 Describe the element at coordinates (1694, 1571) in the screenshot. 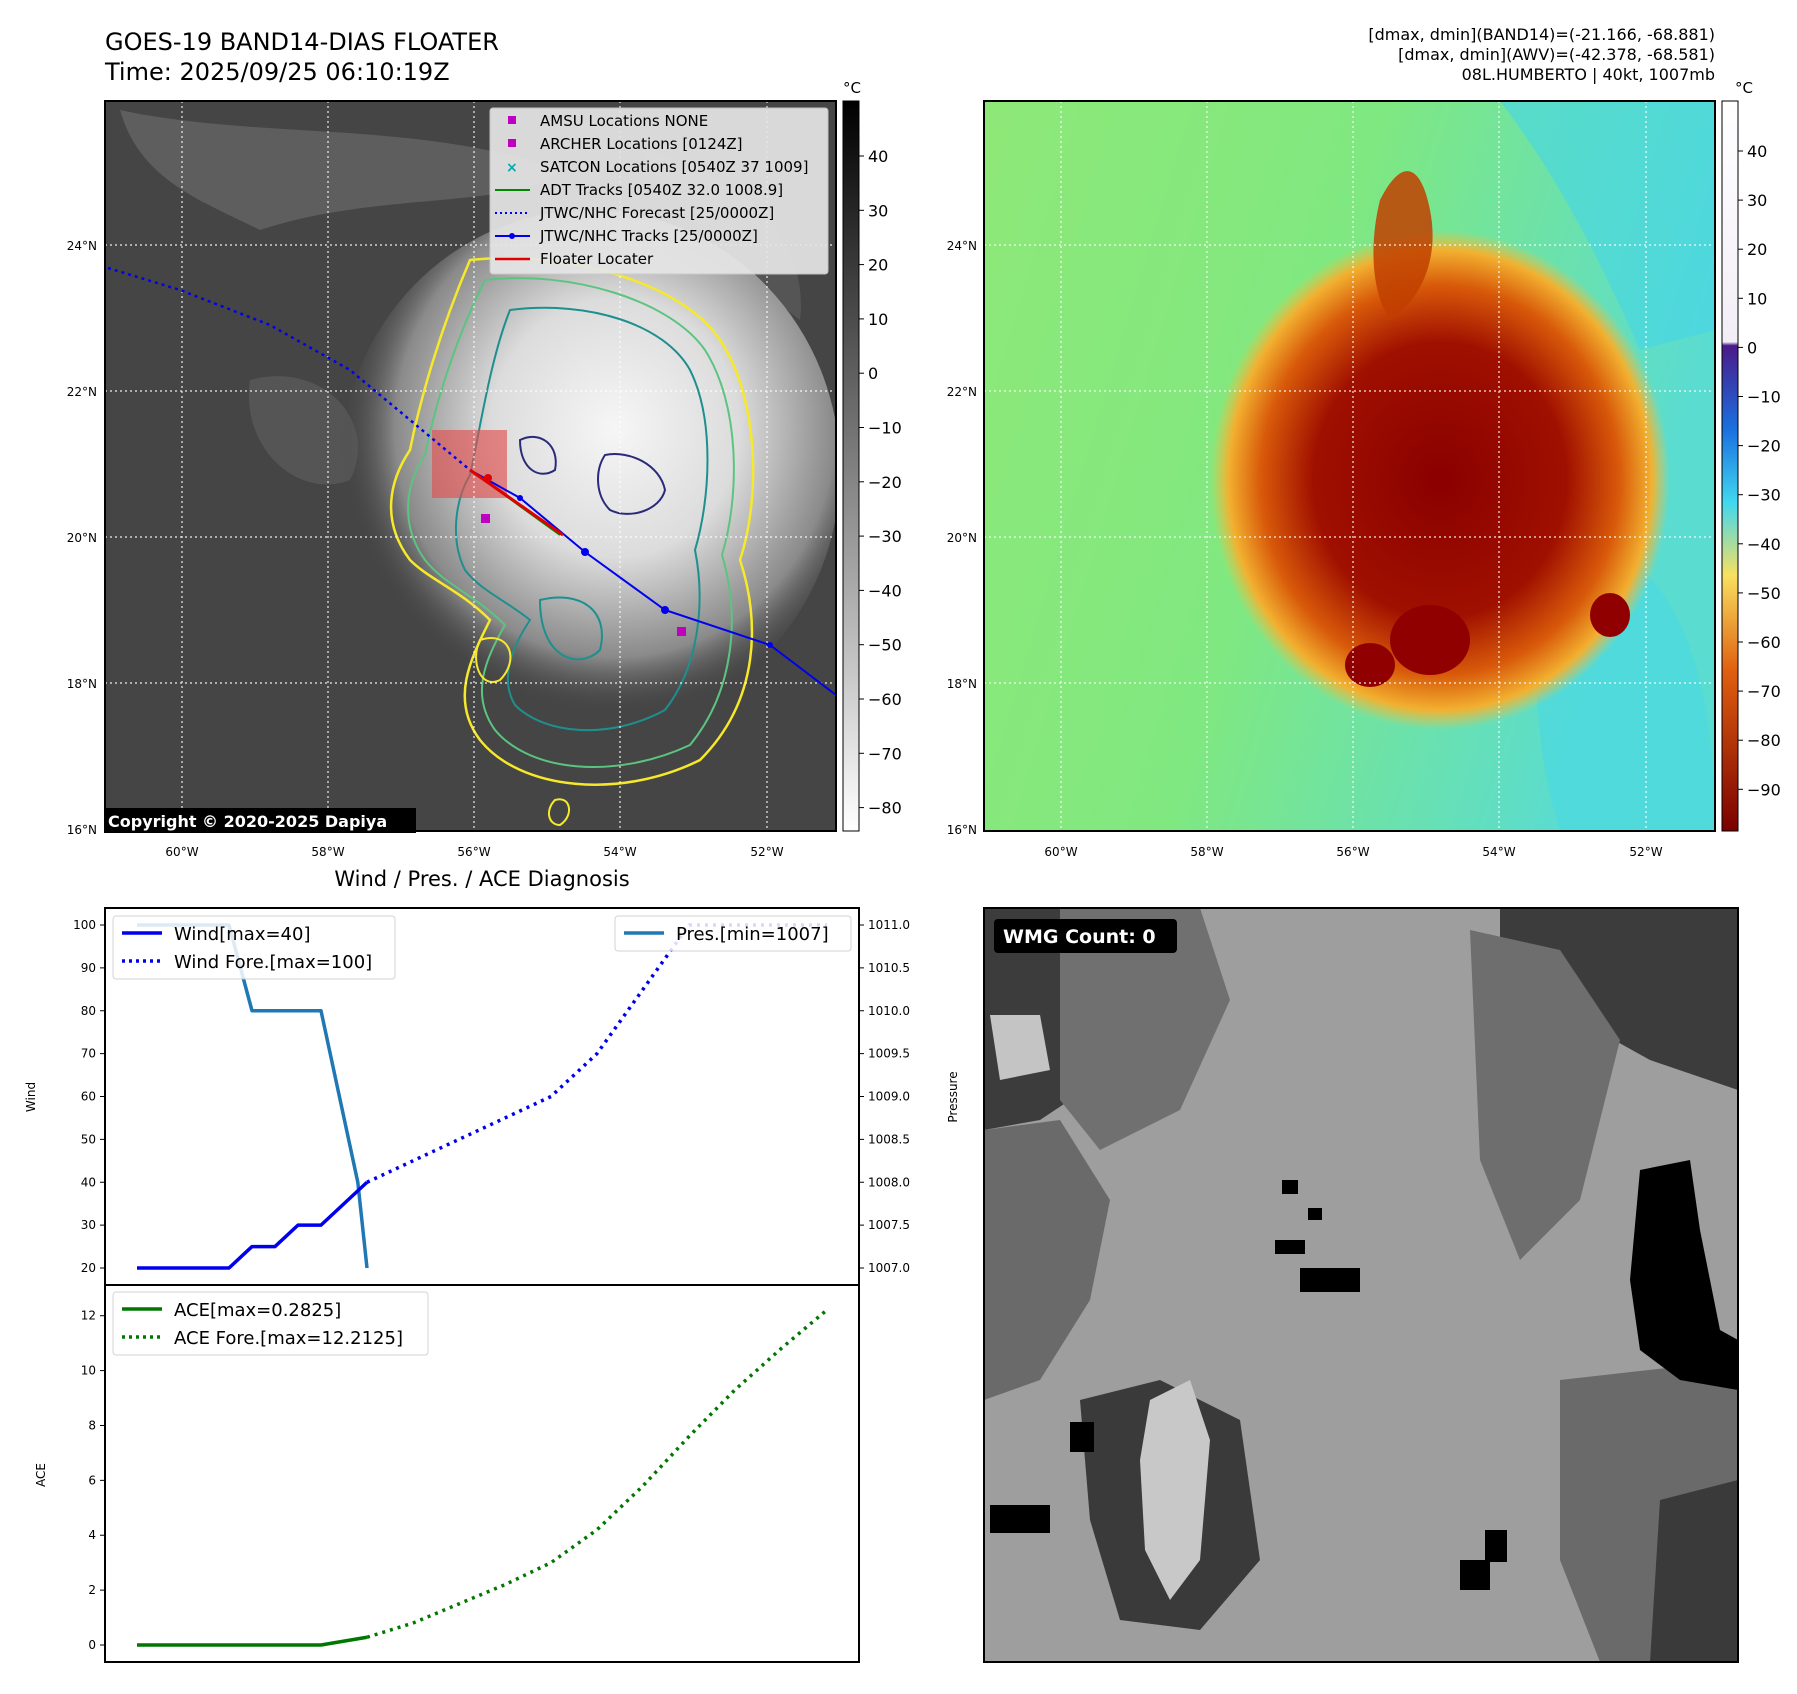

I see `wmg-dark-se` at that location.